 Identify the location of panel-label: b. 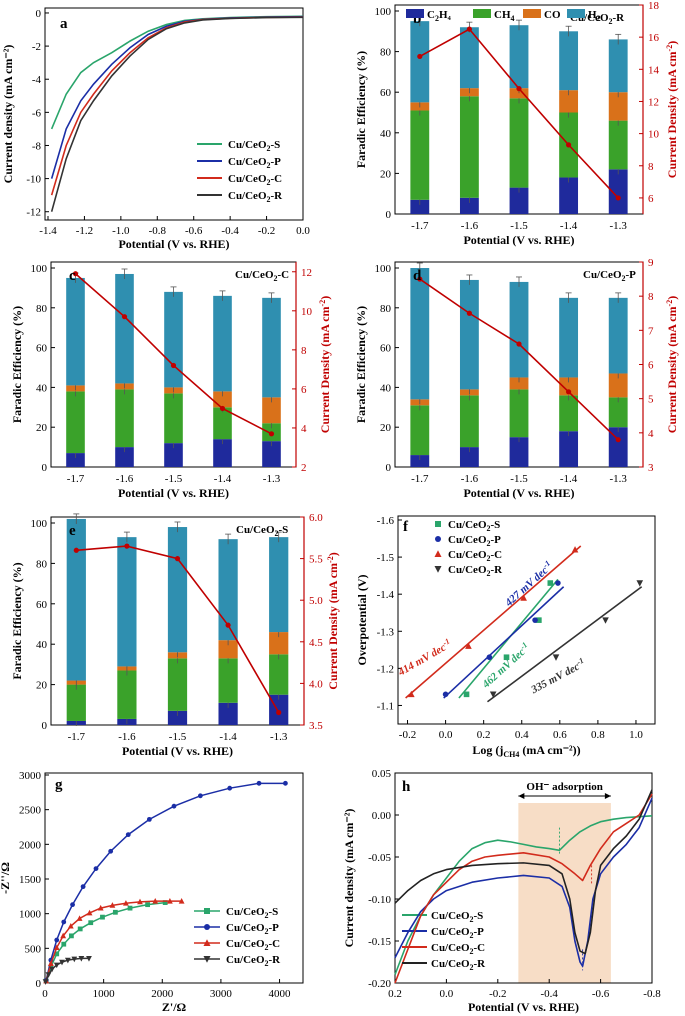
(417, 19).